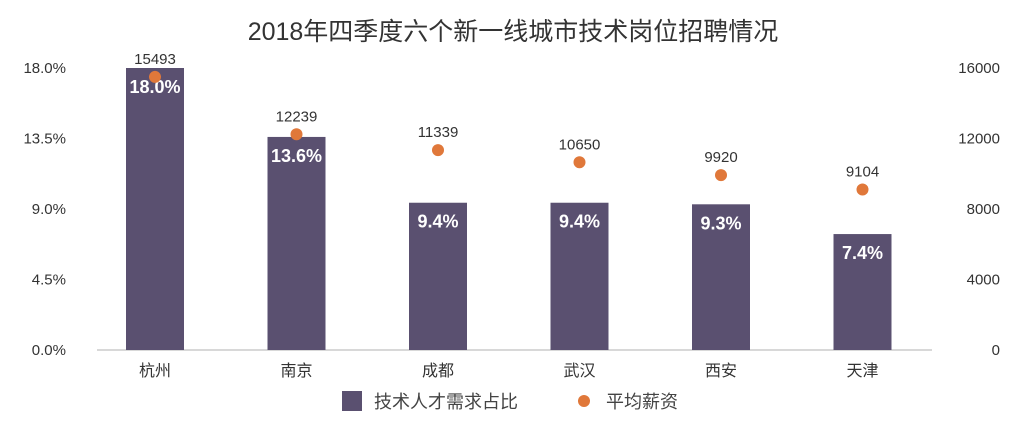  I want to click on right-tick-label: 12000, so click(979, 139).